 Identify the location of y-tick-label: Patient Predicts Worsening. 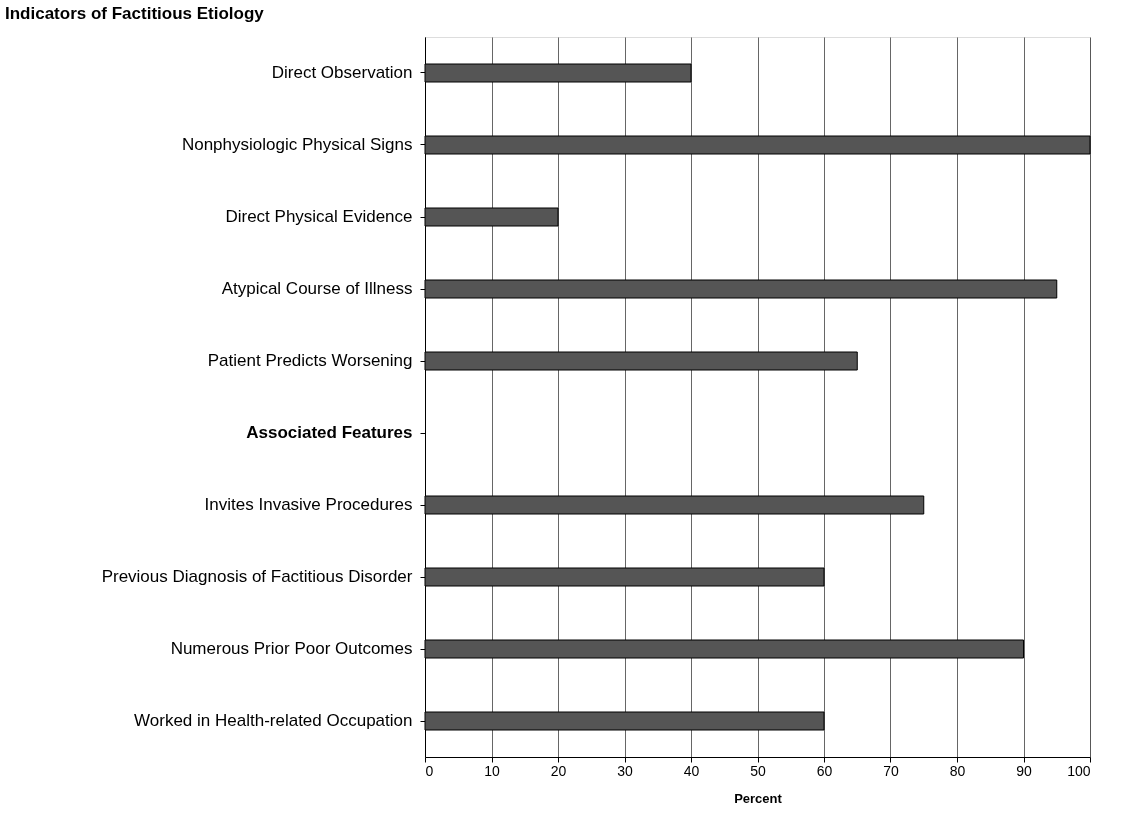
(310, 360).